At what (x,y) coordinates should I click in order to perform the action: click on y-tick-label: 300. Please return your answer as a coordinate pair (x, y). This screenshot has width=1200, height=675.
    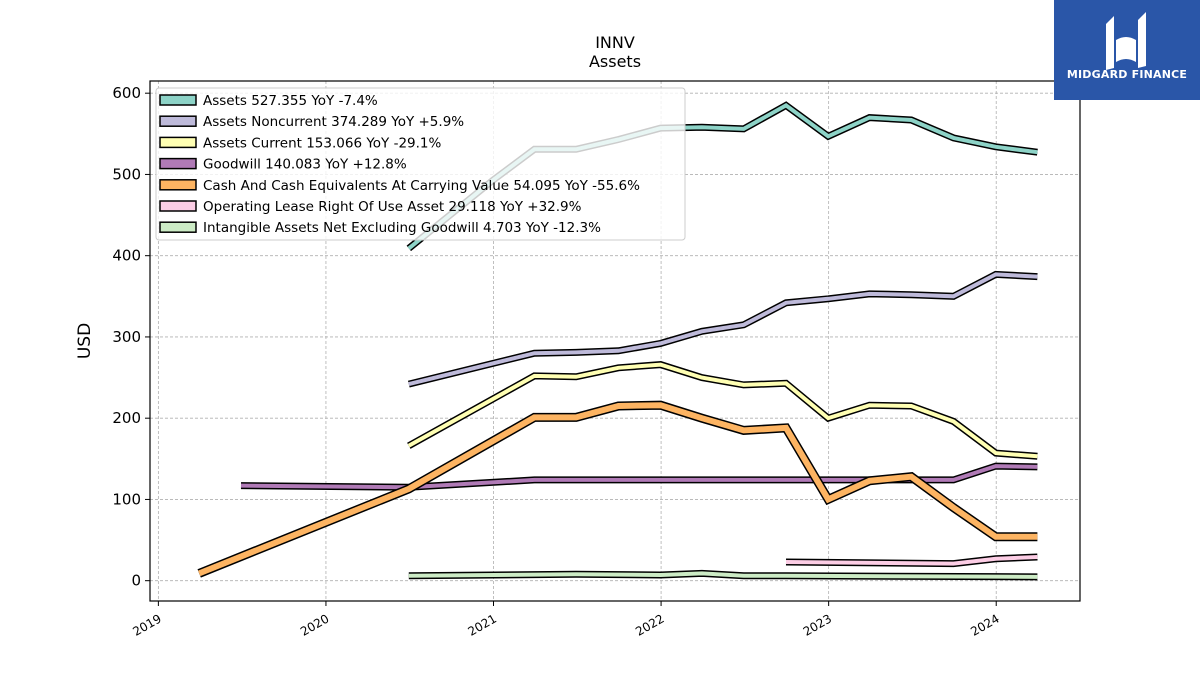
    Looking at the image, I should click on (126, 337).